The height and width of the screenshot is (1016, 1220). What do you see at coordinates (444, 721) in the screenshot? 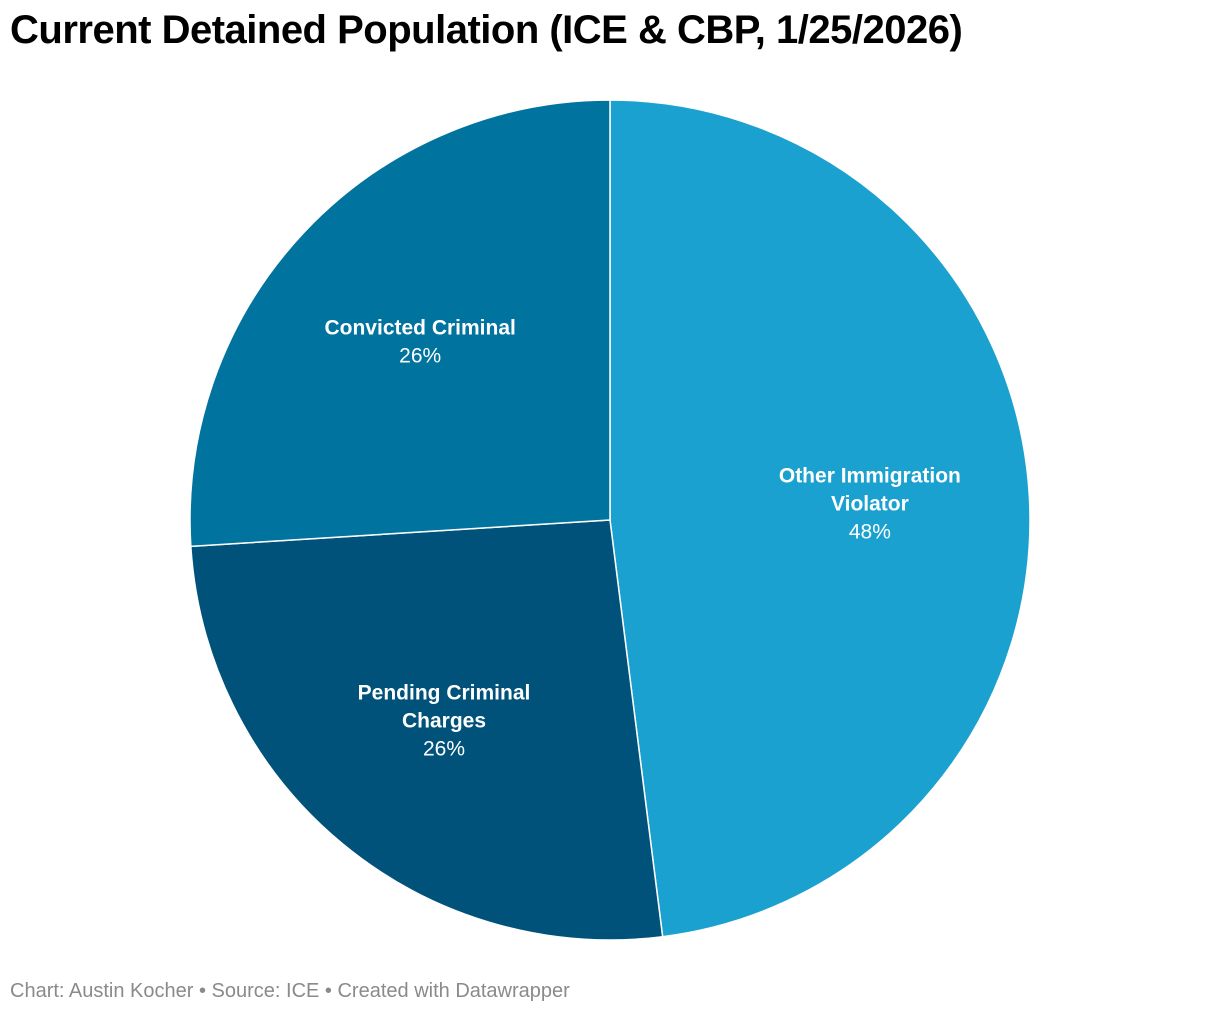
I see `slice-label-1-line-1: Charges` at bounding box center [444, 721].